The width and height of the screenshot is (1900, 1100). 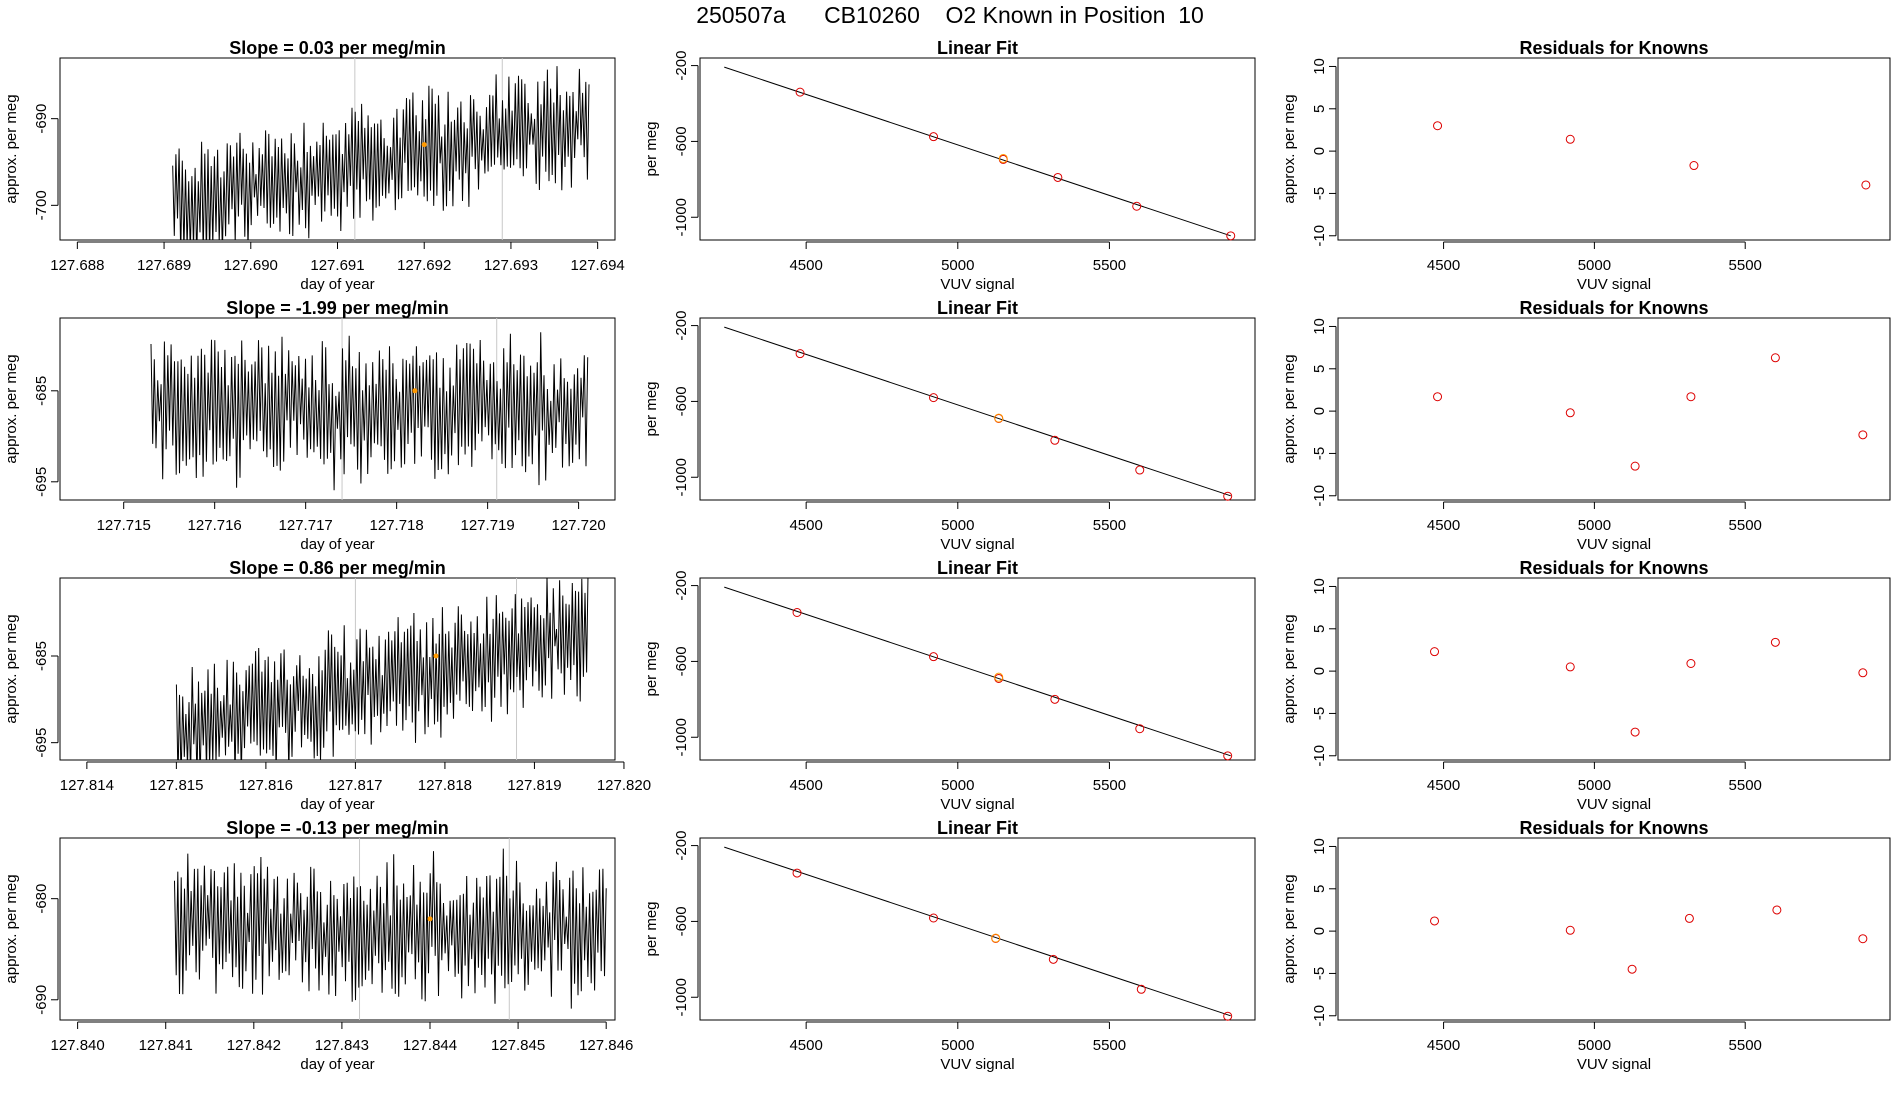 What do you see at coordinates (578, 525) in the screenshot?
I see `x-tick-label: 127.720` at bounding box center [578, 525].